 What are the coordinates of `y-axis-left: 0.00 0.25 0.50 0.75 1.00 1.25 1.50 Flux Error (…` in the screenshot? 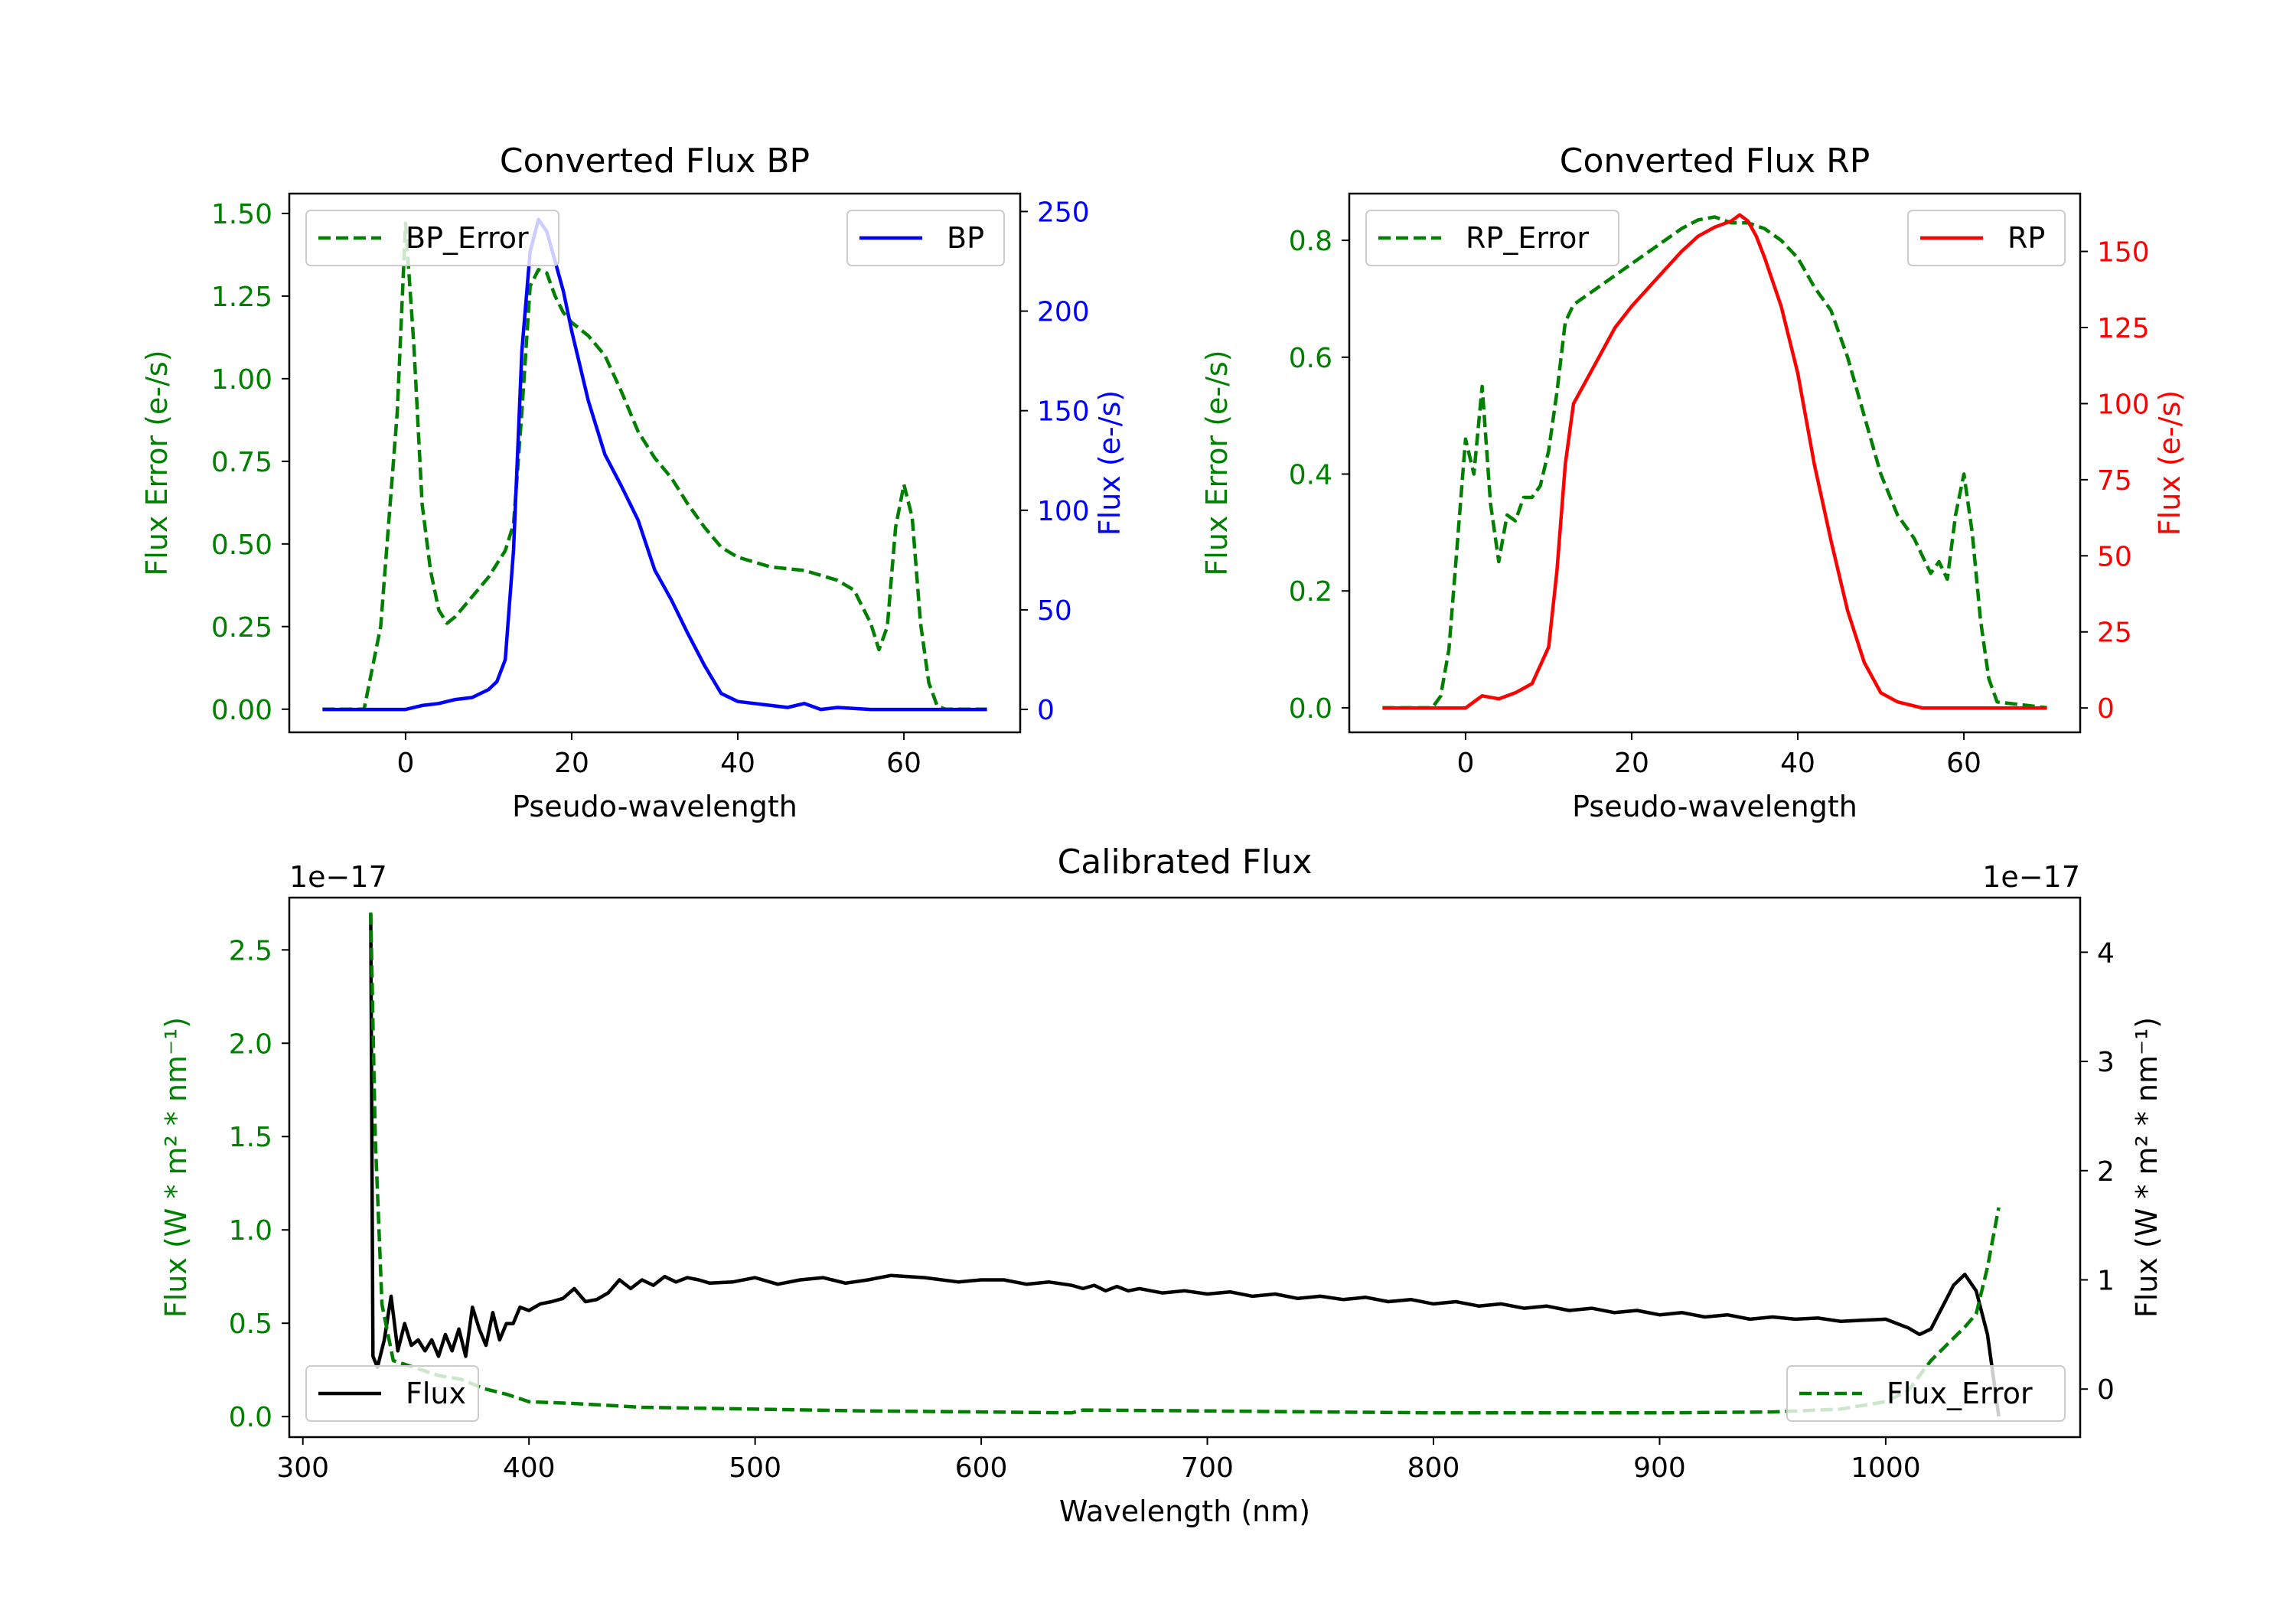 It's located at (214, 463).